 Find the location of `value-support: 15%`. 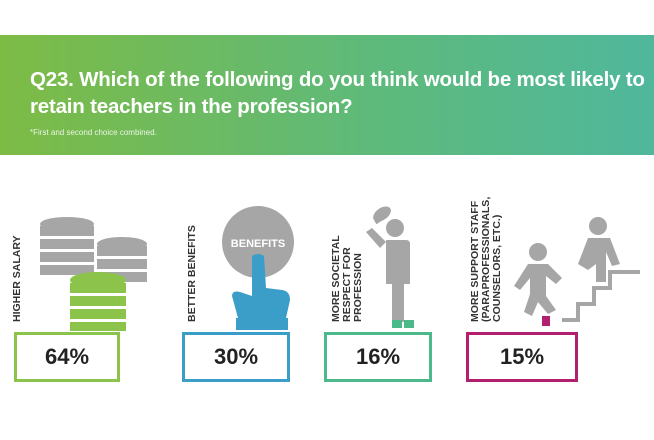

value-support: 15% is located at coordinates (522, 356).